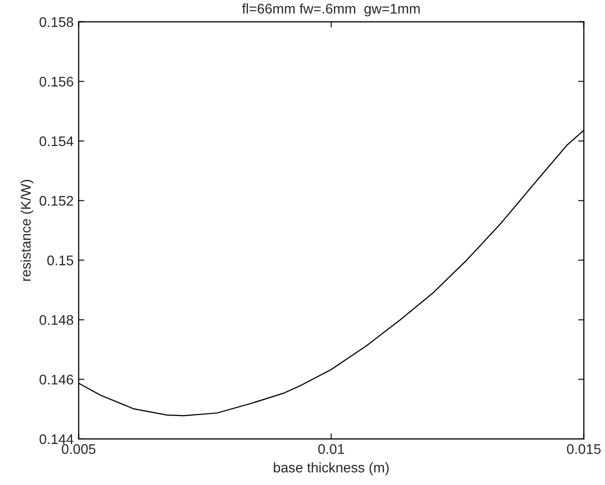  What do you see at coordinates (331, 469) in the screenshot?
I see `x-axis-title: base thickness (m)` at bounding box center [331, 469].